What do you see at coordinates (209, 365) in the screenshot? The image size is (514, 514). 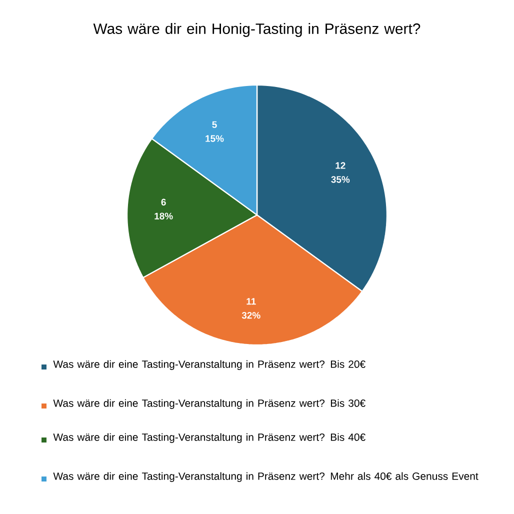 I see `legend-label: Was wäre dir eine Tasting-Veranstaltung in Präsenz wert? Bis 20€` at bounding box center [209, 365].